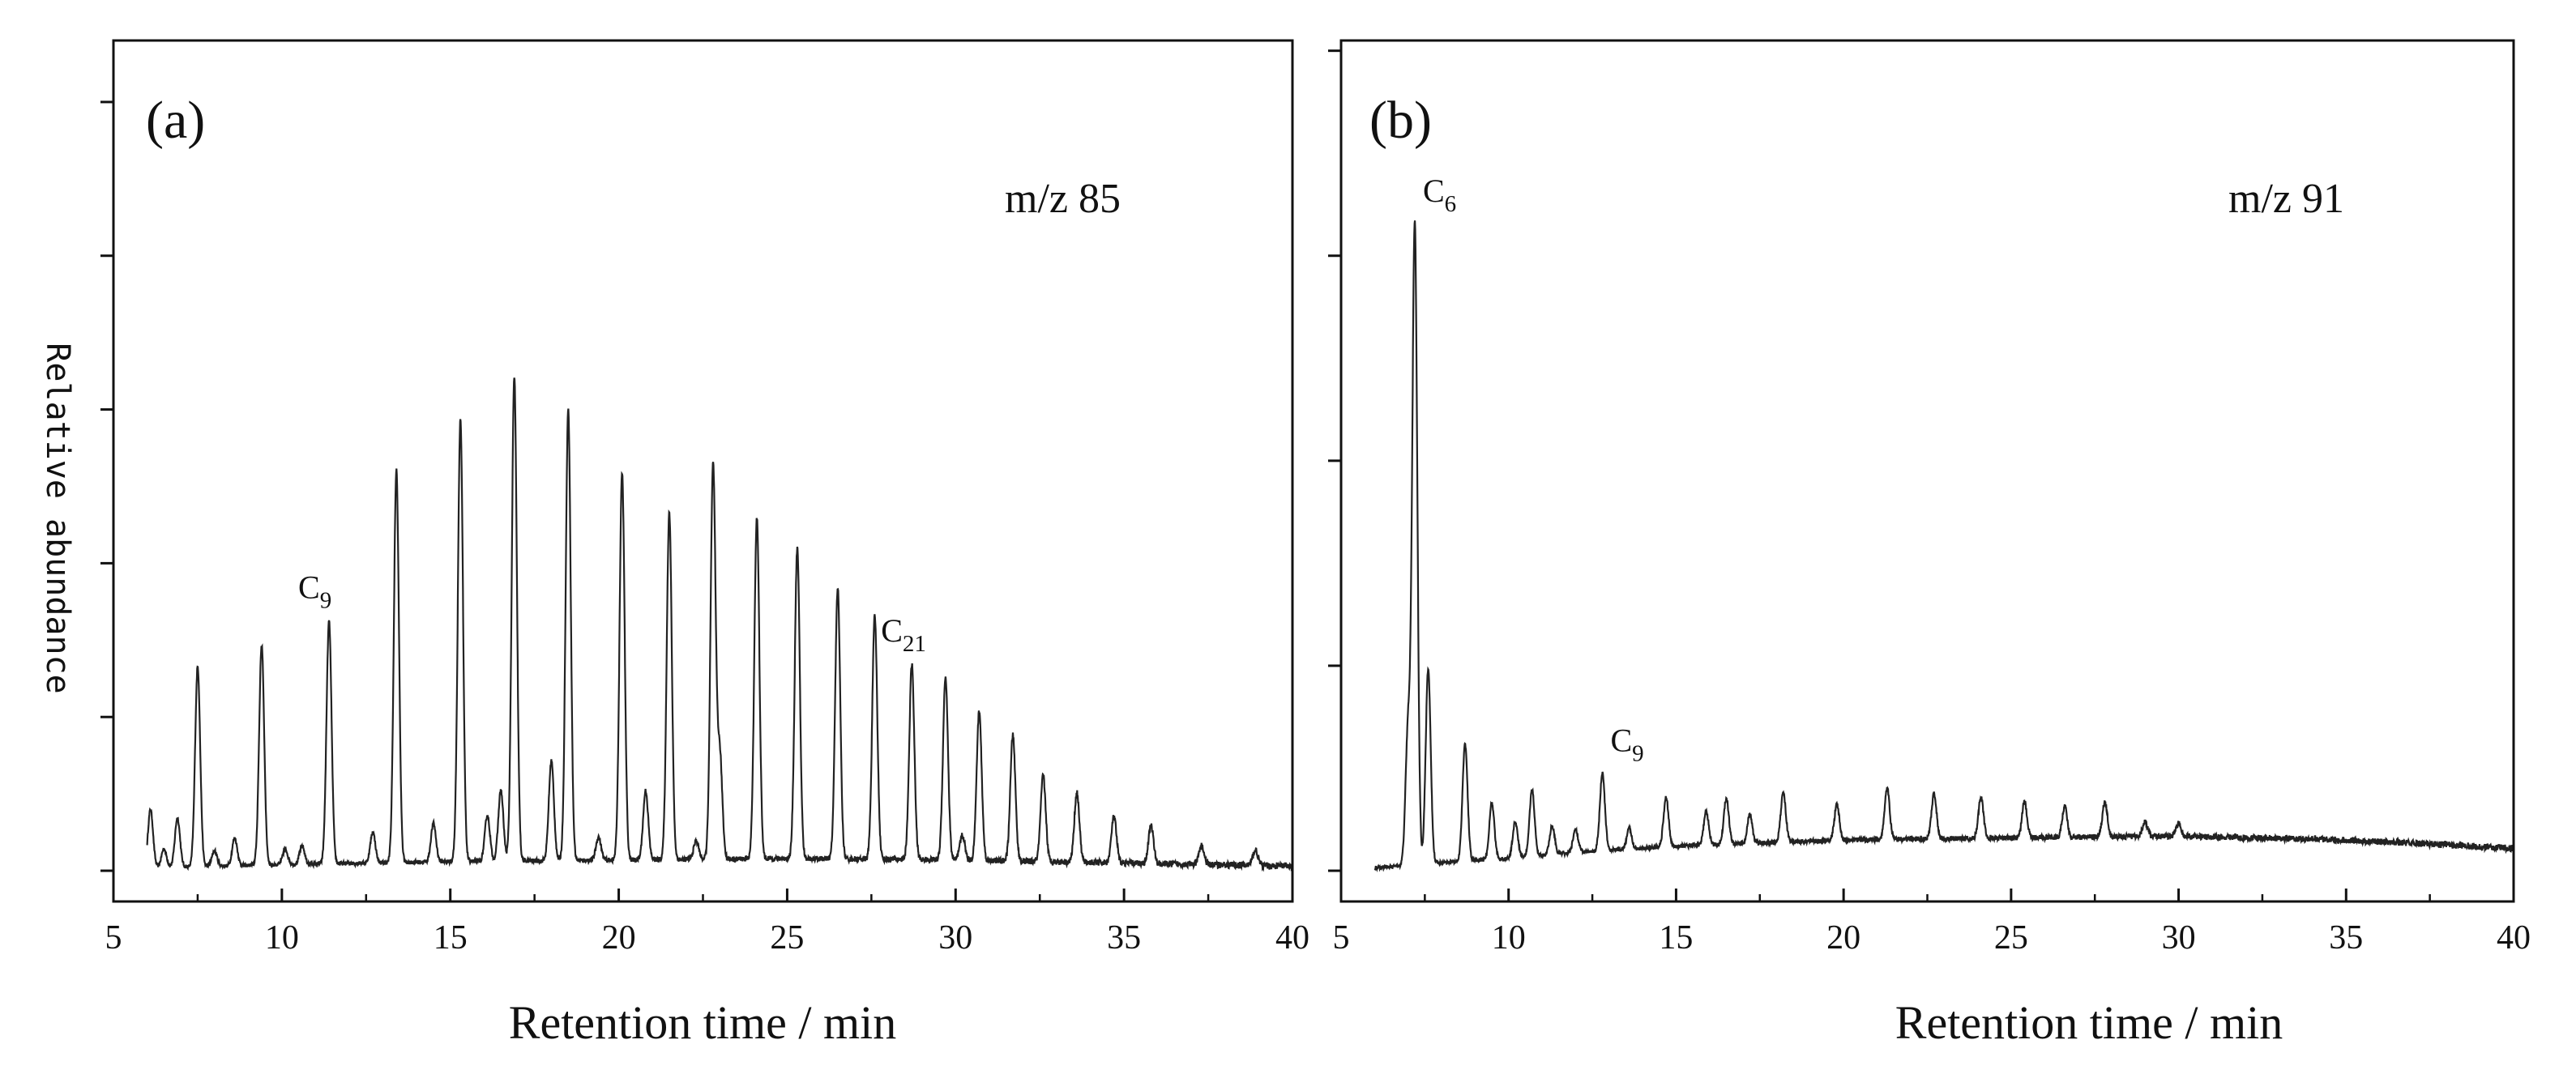  Describe the element at coordinates (1292, 938) in the screenshot. I see `panel-a-x-tick-label-40: 40` at that location.